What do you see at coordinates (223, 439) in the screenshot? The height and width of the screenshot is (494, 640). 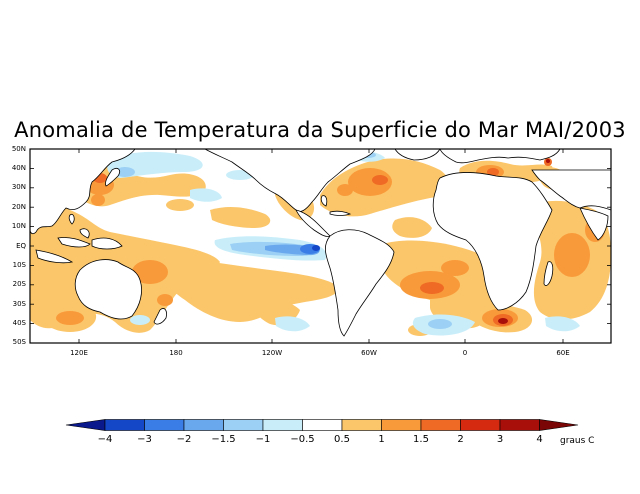 I see `colorbar-label: −1.5` at bounding box center [223, 439].